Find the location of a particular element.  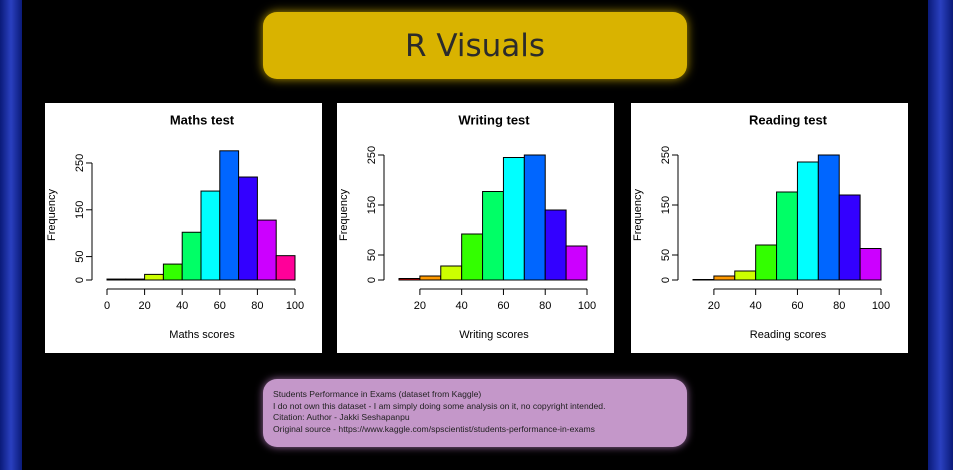

chart-title: Reading test is located at coordinates (788, 119).